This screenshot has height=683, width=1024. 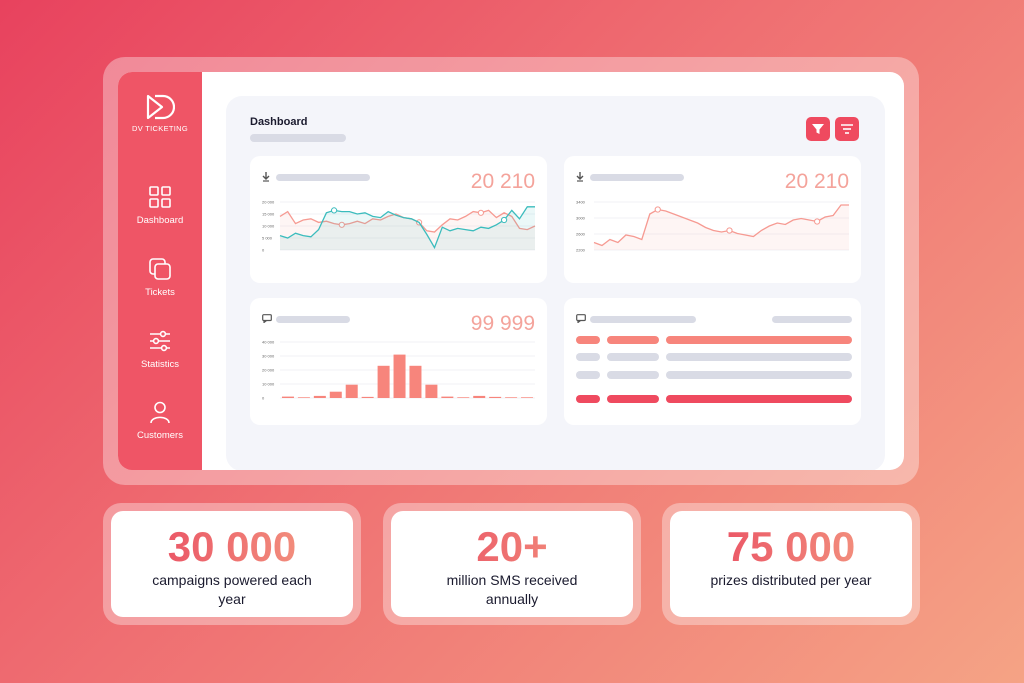 I want to click on filter-icon, so click(x=818, y=129).